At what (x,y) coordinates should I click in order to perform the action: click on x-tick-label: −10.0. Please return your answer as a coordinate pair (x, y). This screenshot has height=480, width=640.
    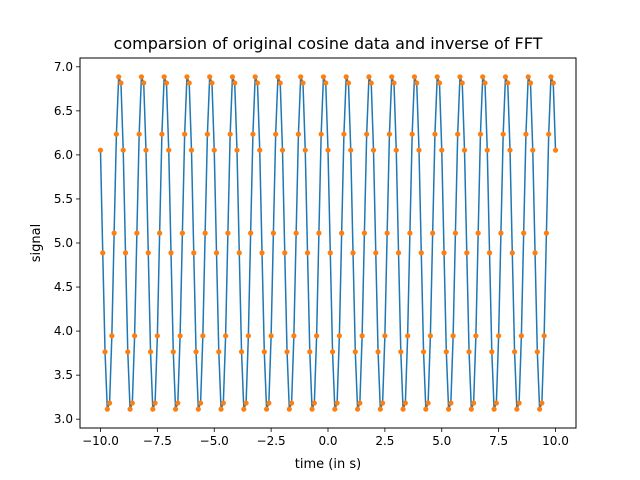
    Looking at the image, I should click on (100, 441).